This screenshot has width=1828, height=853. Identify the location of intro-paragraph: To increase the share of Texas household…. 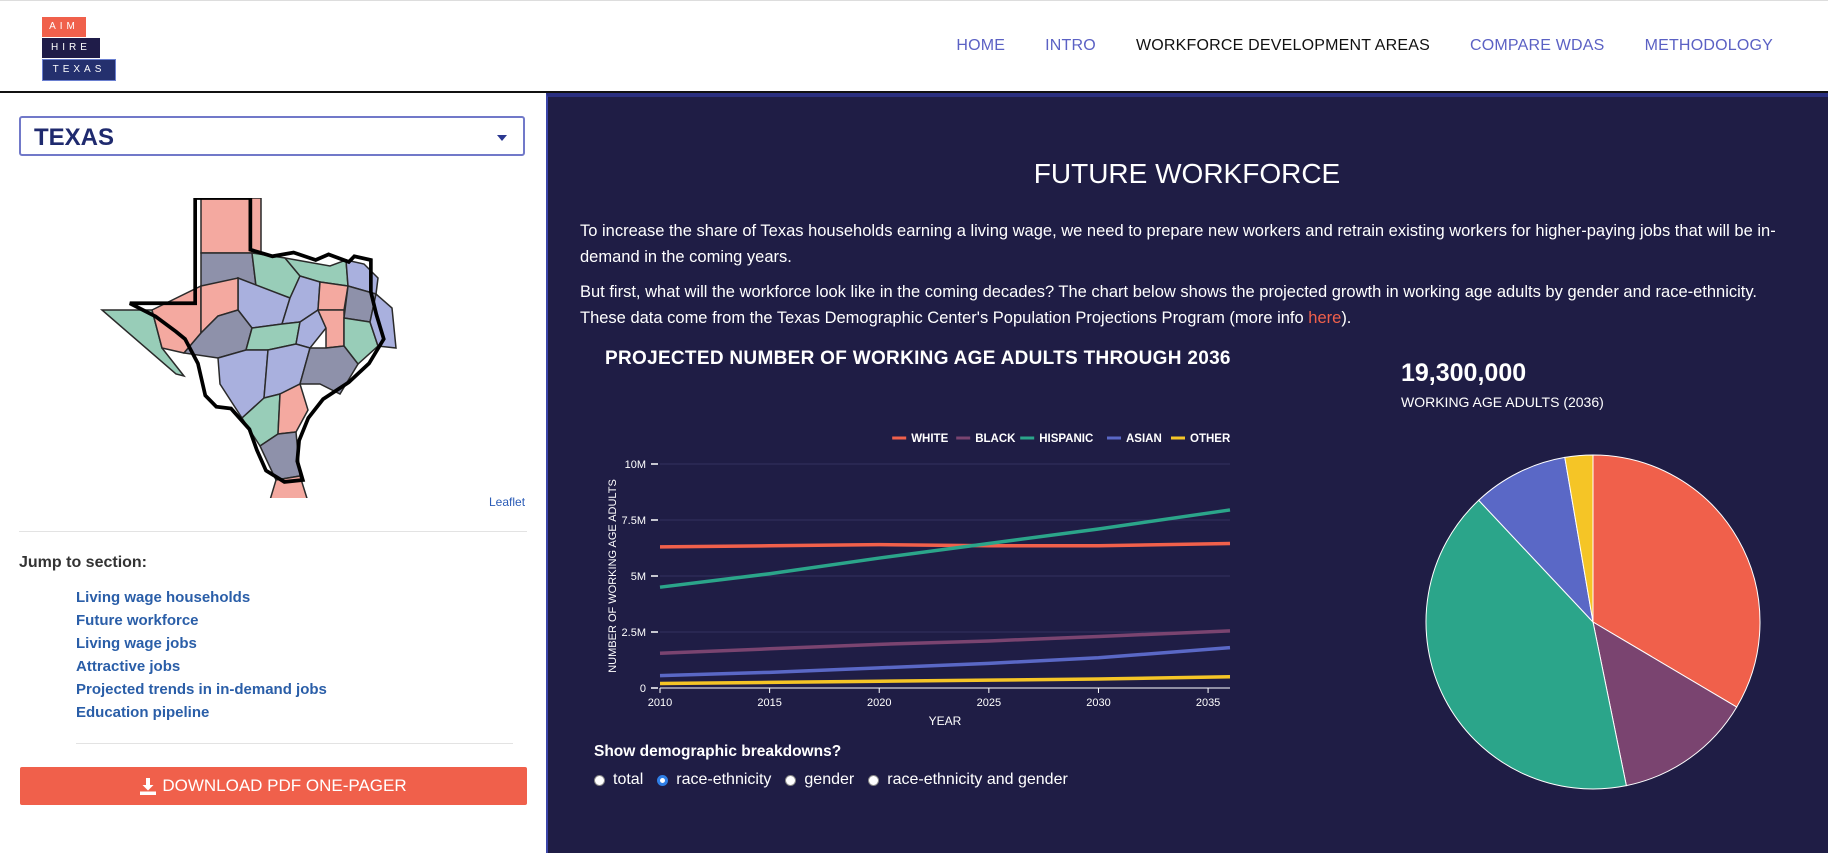
(1178, 244).